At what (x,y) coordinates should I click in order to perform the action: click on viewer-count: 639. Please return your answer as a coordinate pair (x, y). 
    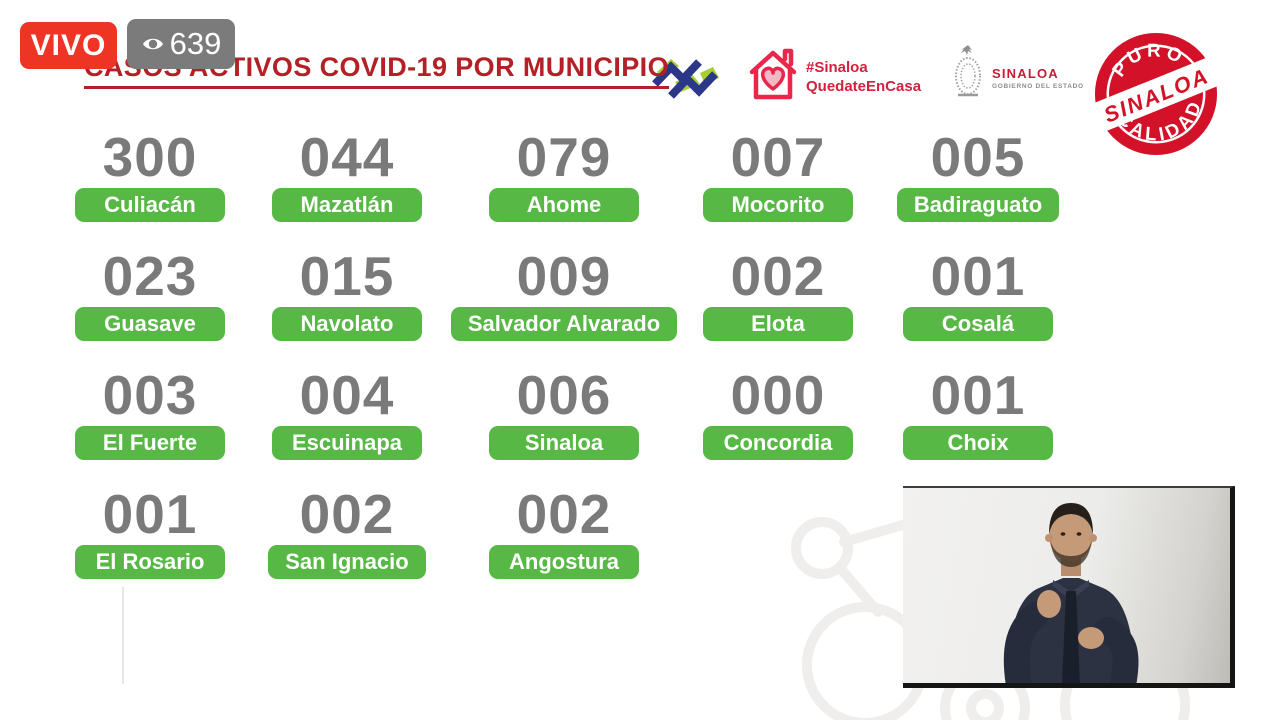
    Looking at the image, I should click on (195, 43).